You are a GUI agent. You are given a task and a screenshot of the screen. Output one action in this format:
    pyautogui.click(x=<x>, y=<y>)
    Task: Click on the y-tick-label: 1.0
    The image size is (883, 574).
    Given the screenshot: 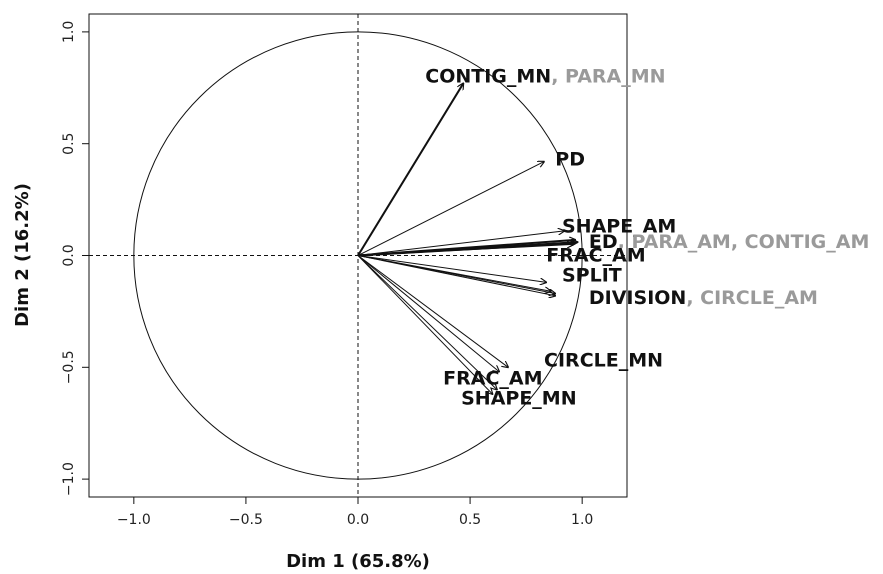 What is the action you would take?
    pyautogui.click(x=69, y=32)
    